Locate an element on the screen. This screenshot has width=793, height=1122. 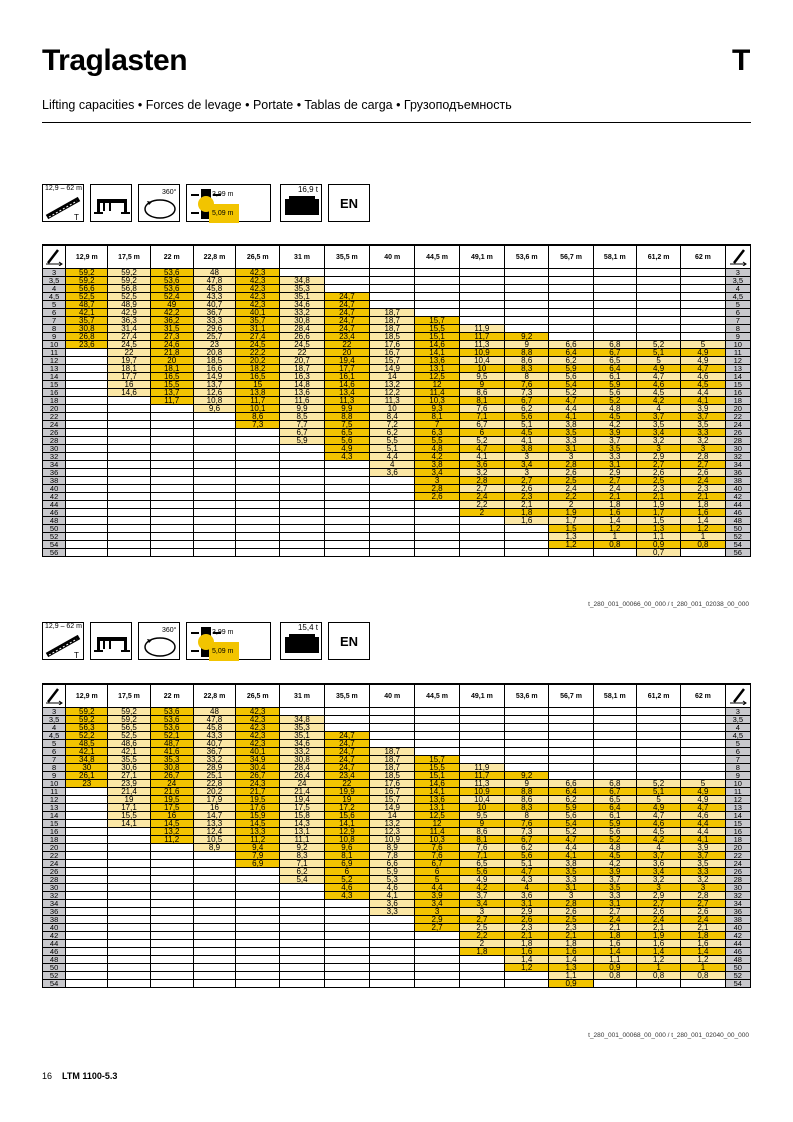
capacity-cell: 5,9 is located at coordinates (392, 871).